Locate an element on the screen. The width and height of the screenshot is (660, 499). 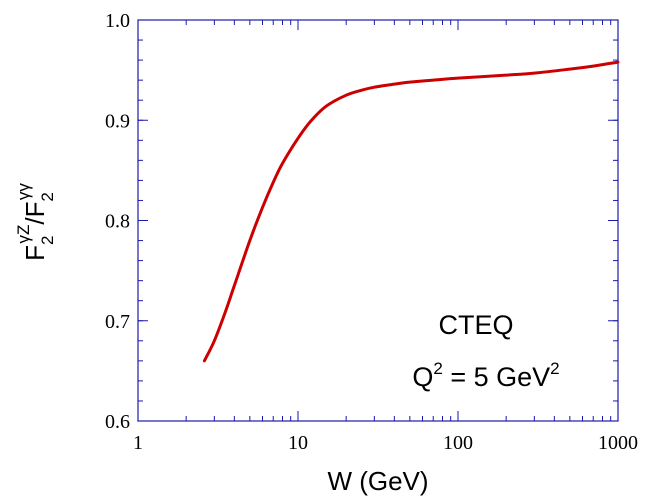
y-tick-label: 0.7 is located at coordinates (117, 322).